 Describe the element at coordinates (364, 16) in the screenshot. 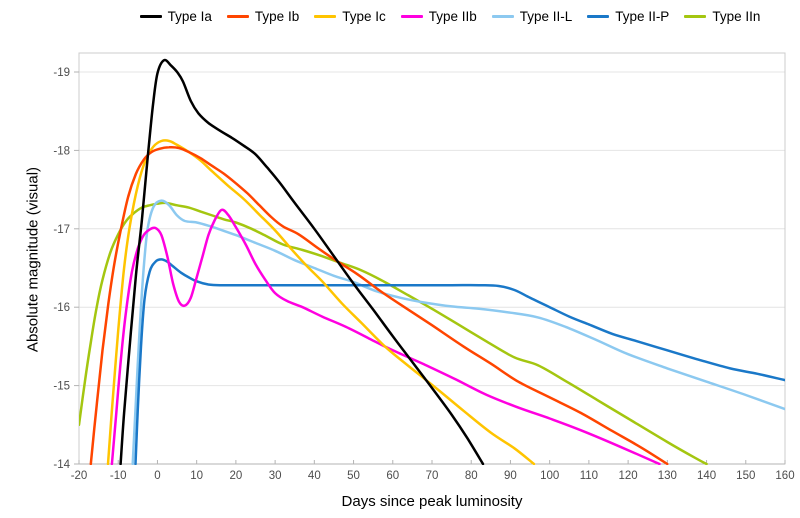

I see `legend-label: Type Ic` at that location.